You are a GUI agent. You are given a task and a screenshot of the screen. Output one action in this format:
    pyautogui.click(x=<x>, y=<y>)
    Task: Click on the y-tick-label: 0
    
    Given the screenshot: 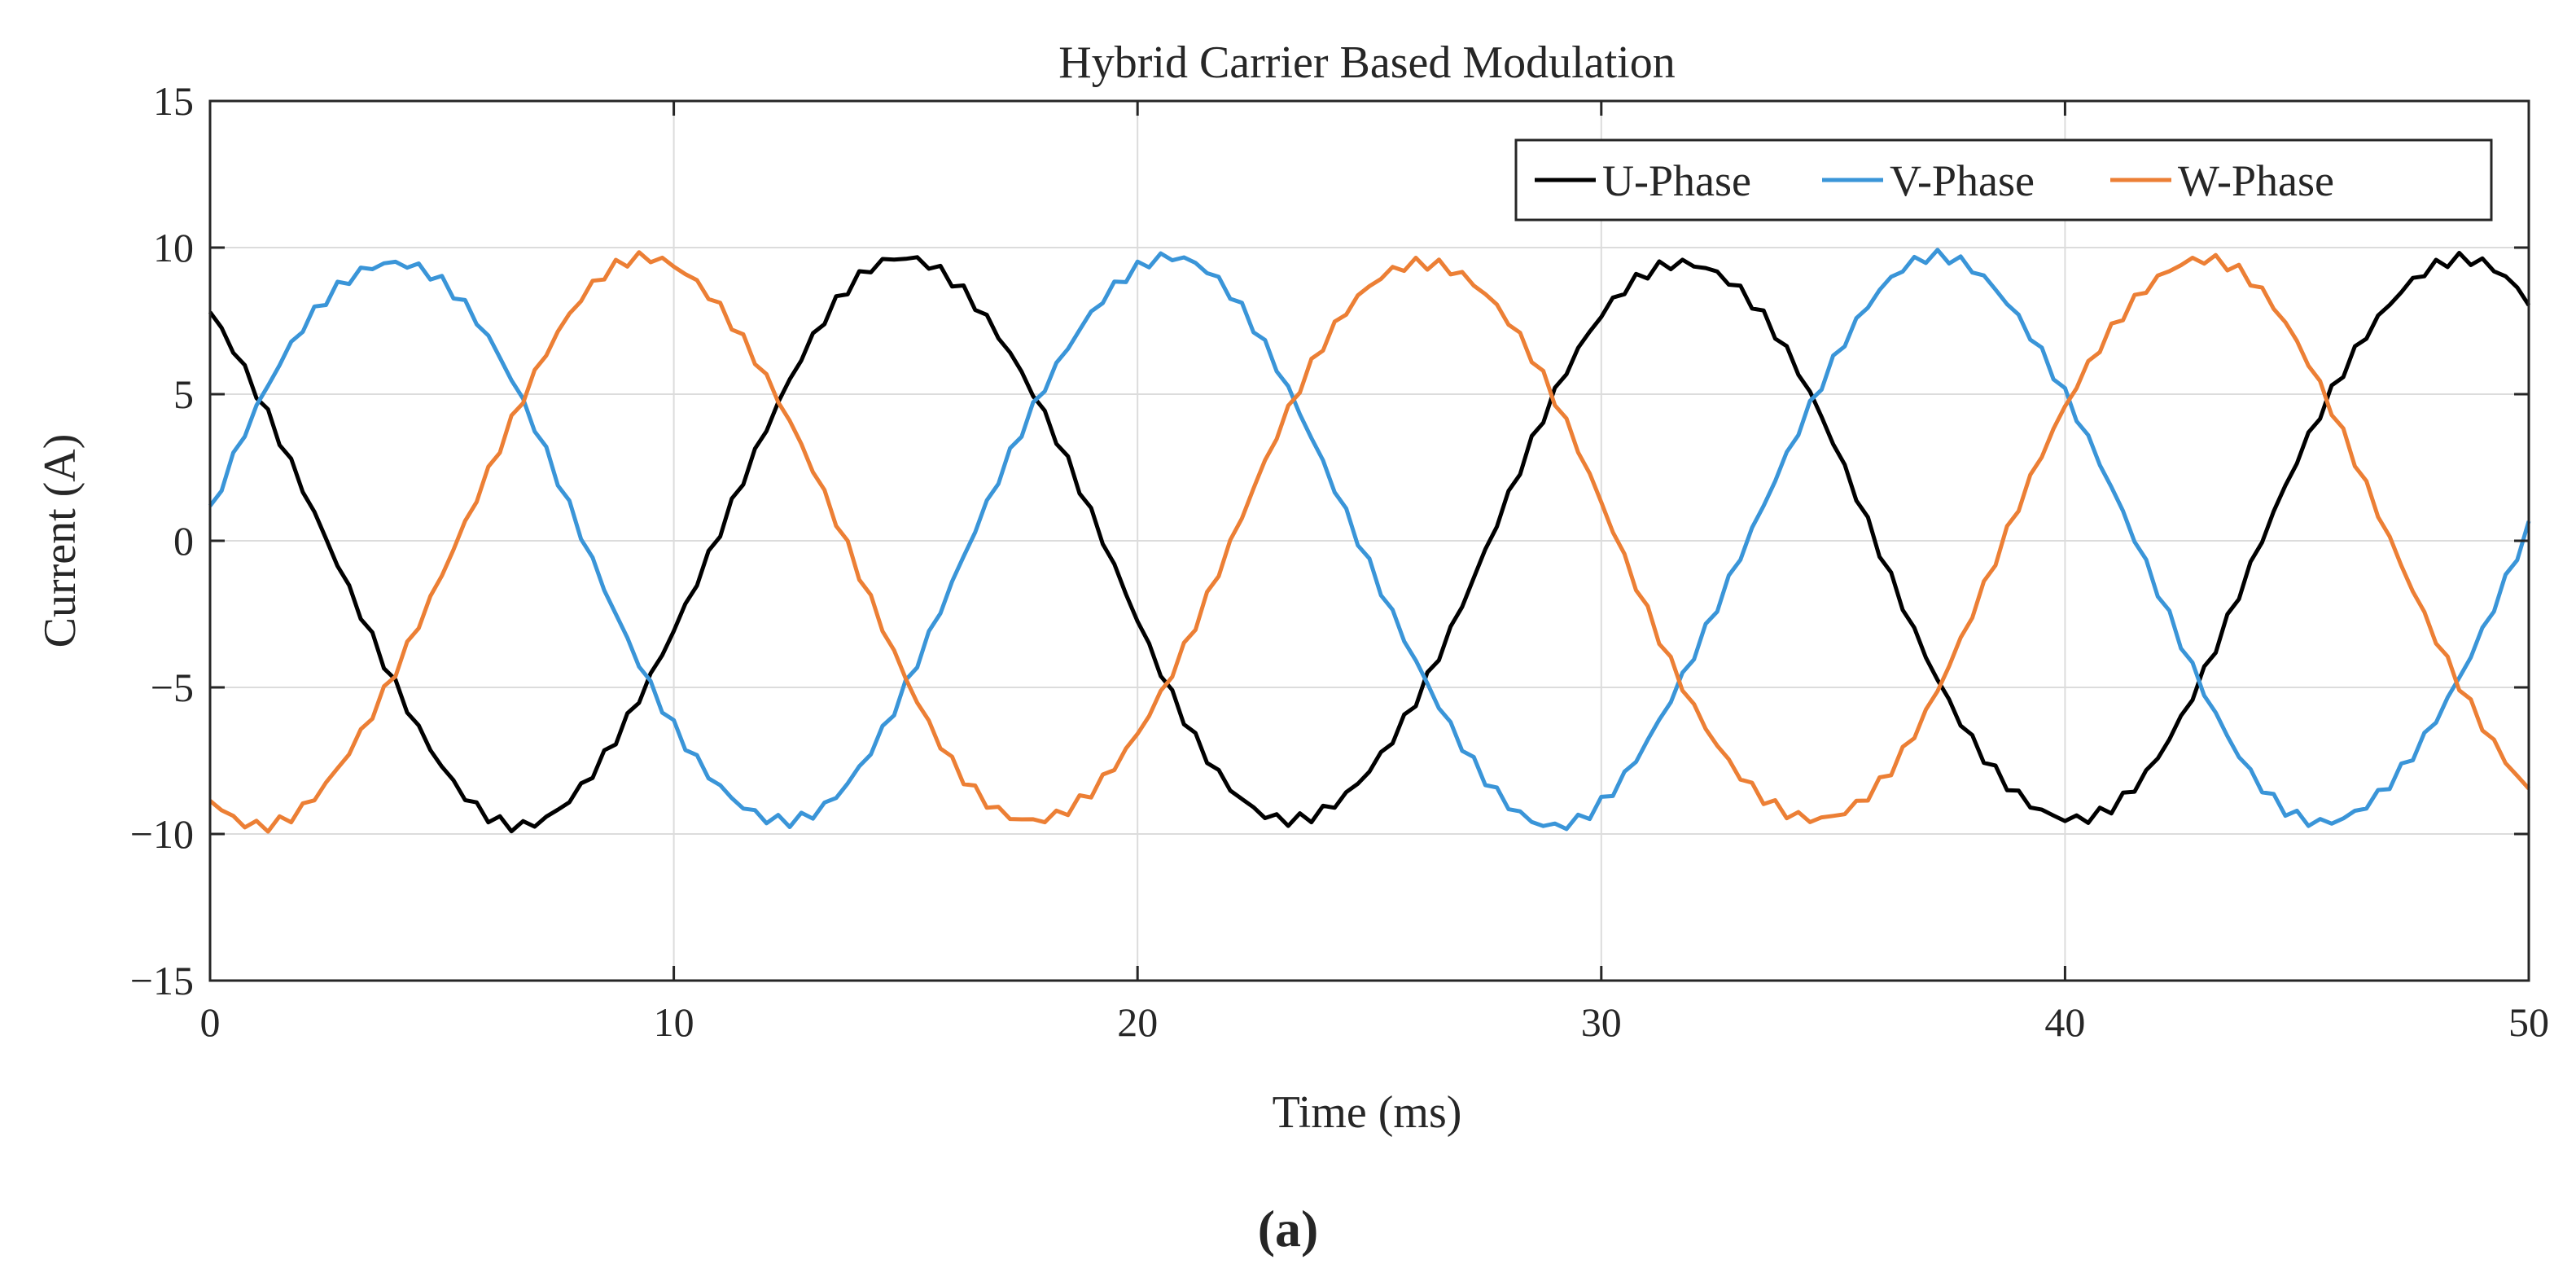 What is the action you would take?
    pyautogui.click(x=183, y=541)
    